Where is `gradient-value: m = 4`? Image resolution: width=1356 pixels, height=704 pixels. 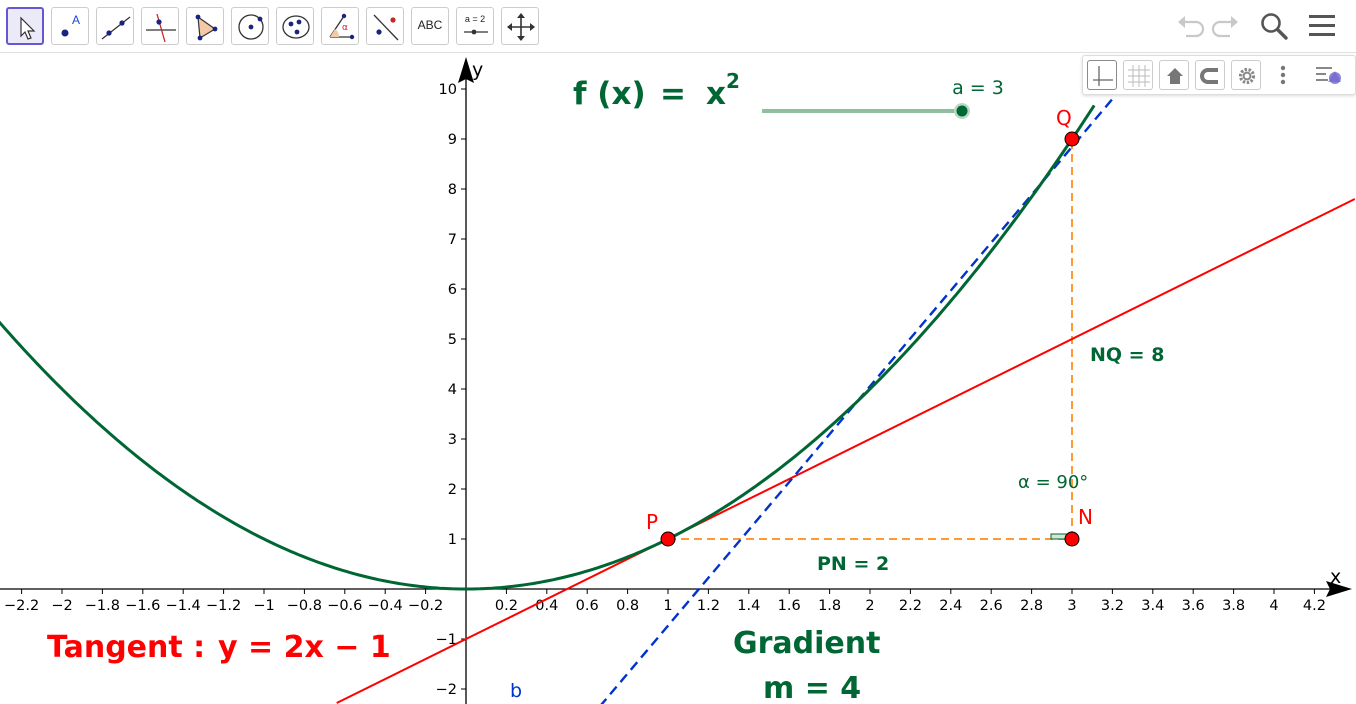
gradient-value: m = 4 is located at coordinates (812, 687).